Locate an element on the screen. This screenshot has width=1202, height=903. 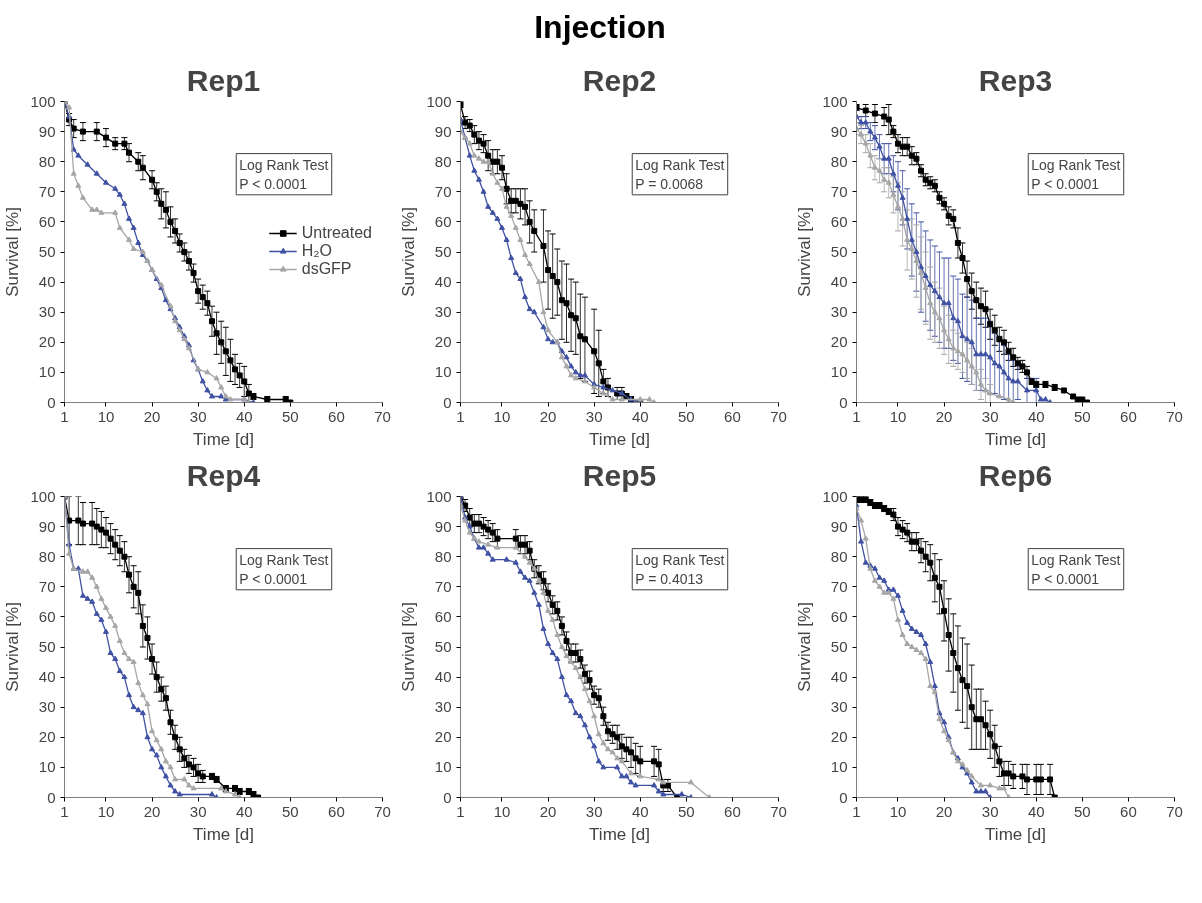
legend-label: H₂O is located at coordinates (316, 251).